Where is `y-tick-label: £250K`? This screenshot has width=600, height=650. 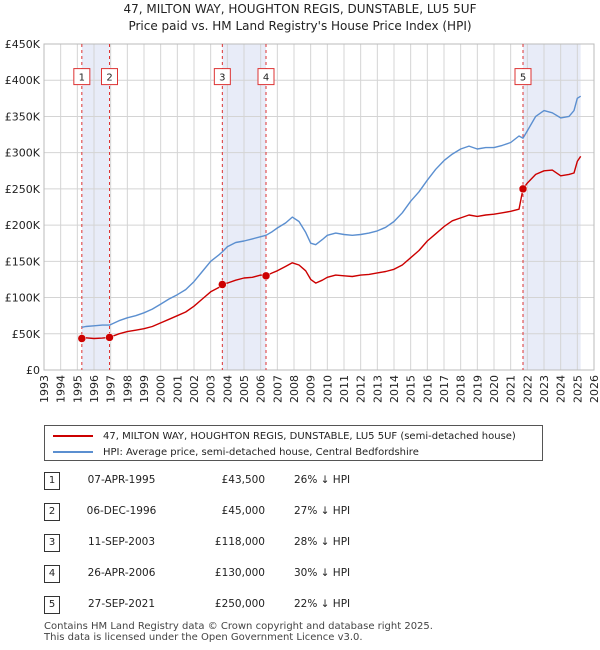
y-tick-label: £250K is located at coordinates (23, 189).